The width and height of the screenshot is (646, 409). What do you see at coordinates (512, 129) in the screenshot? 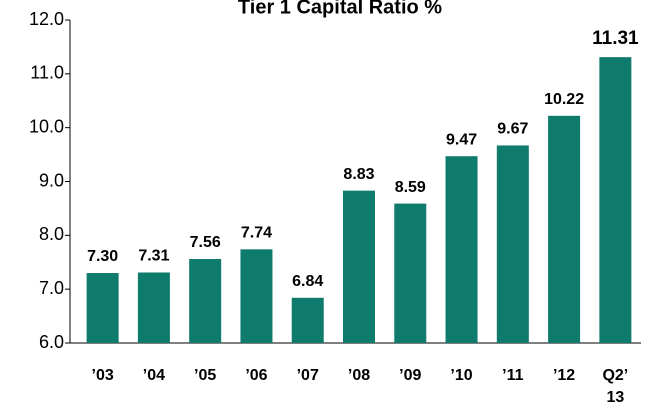
I see `value-label: 9.67` at bounding box center [512, 129].